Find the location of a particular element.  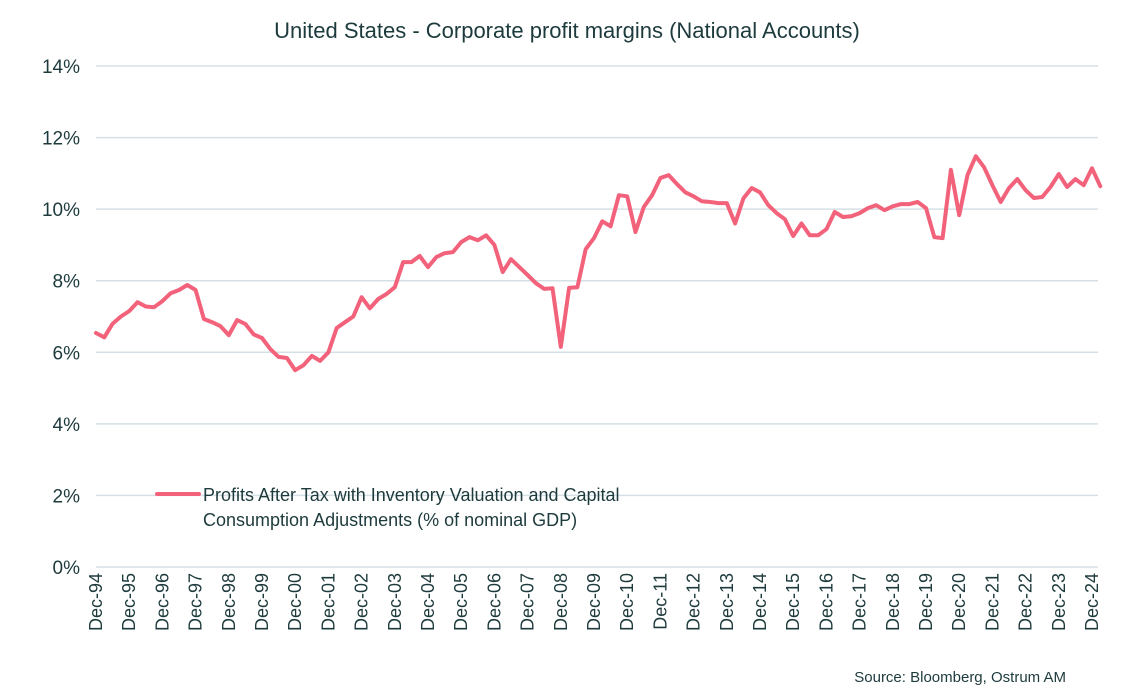

x-tick-label: Dec-10 is located at coordinates (627, 602).